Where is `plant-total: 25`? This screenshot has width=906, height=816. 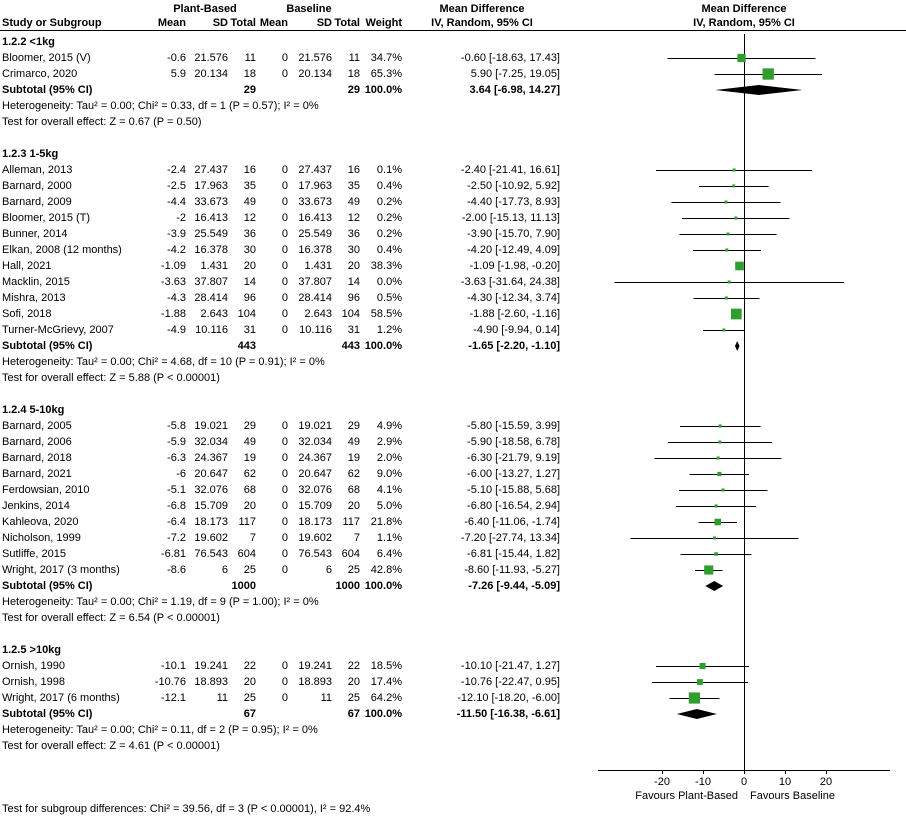 plant-total: 25 is located at coordinates (249, 698).